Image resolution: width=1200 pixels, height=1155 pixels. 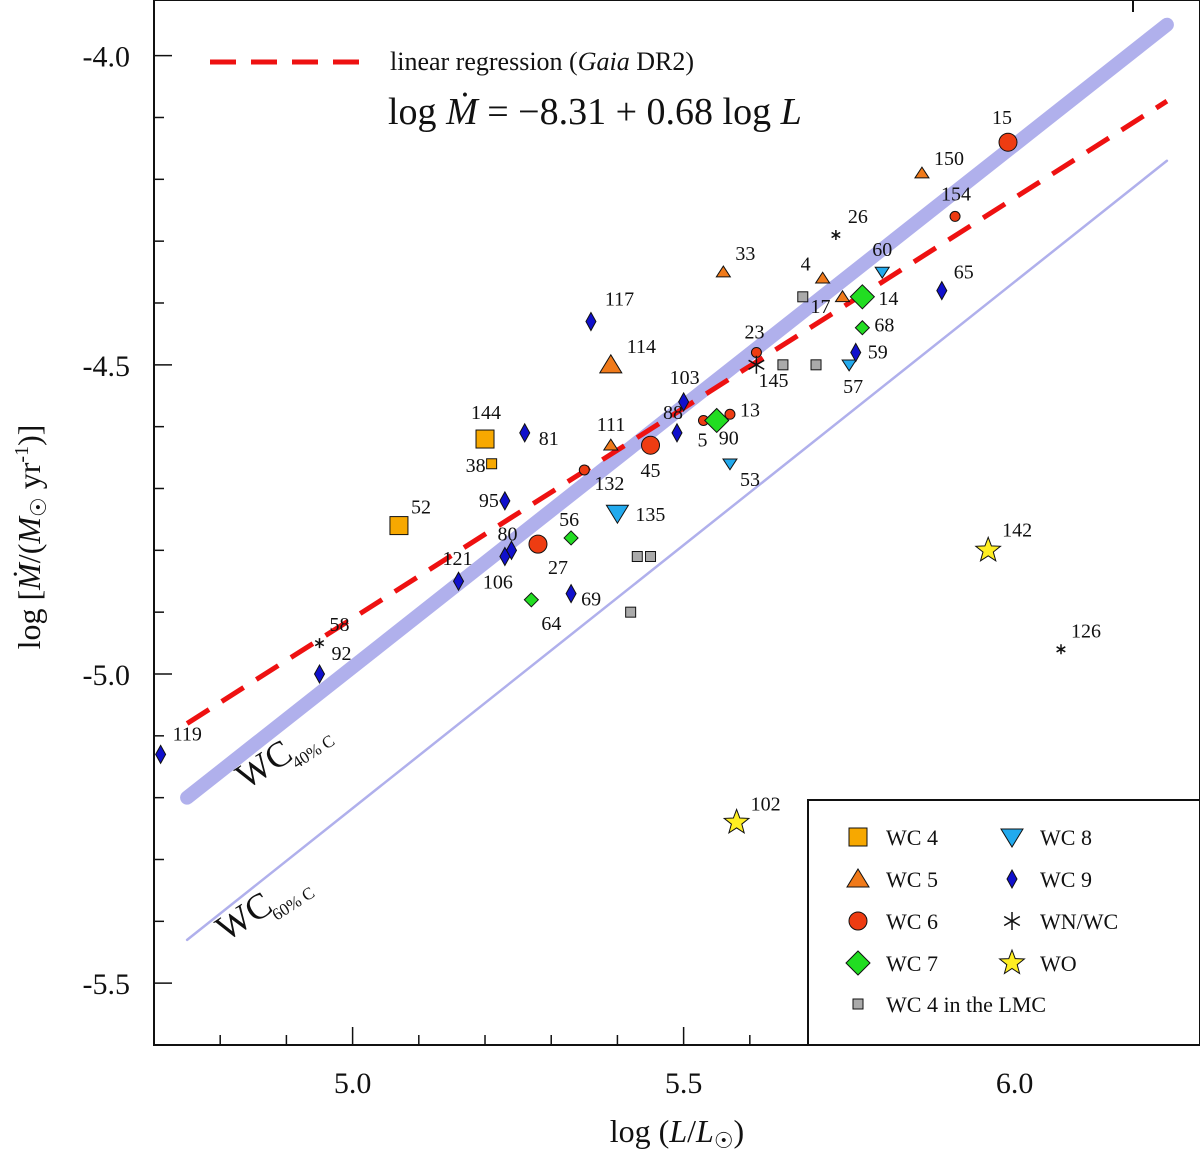 I want to click on ylabel-main: log [, so click(x=29, y=620).